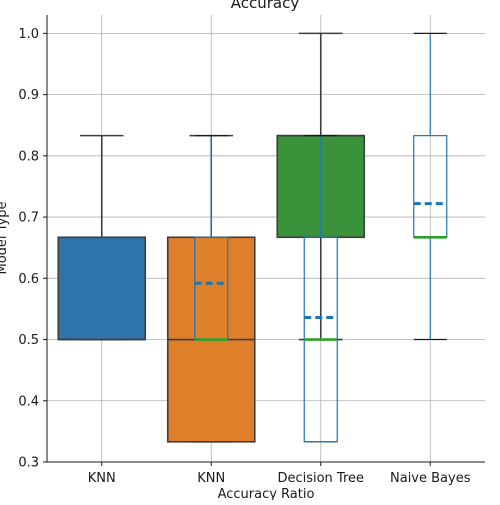 The width and height of the screenshot is (500, 505). I want to click on y-tick-label: 0.7, so click(28, 218).